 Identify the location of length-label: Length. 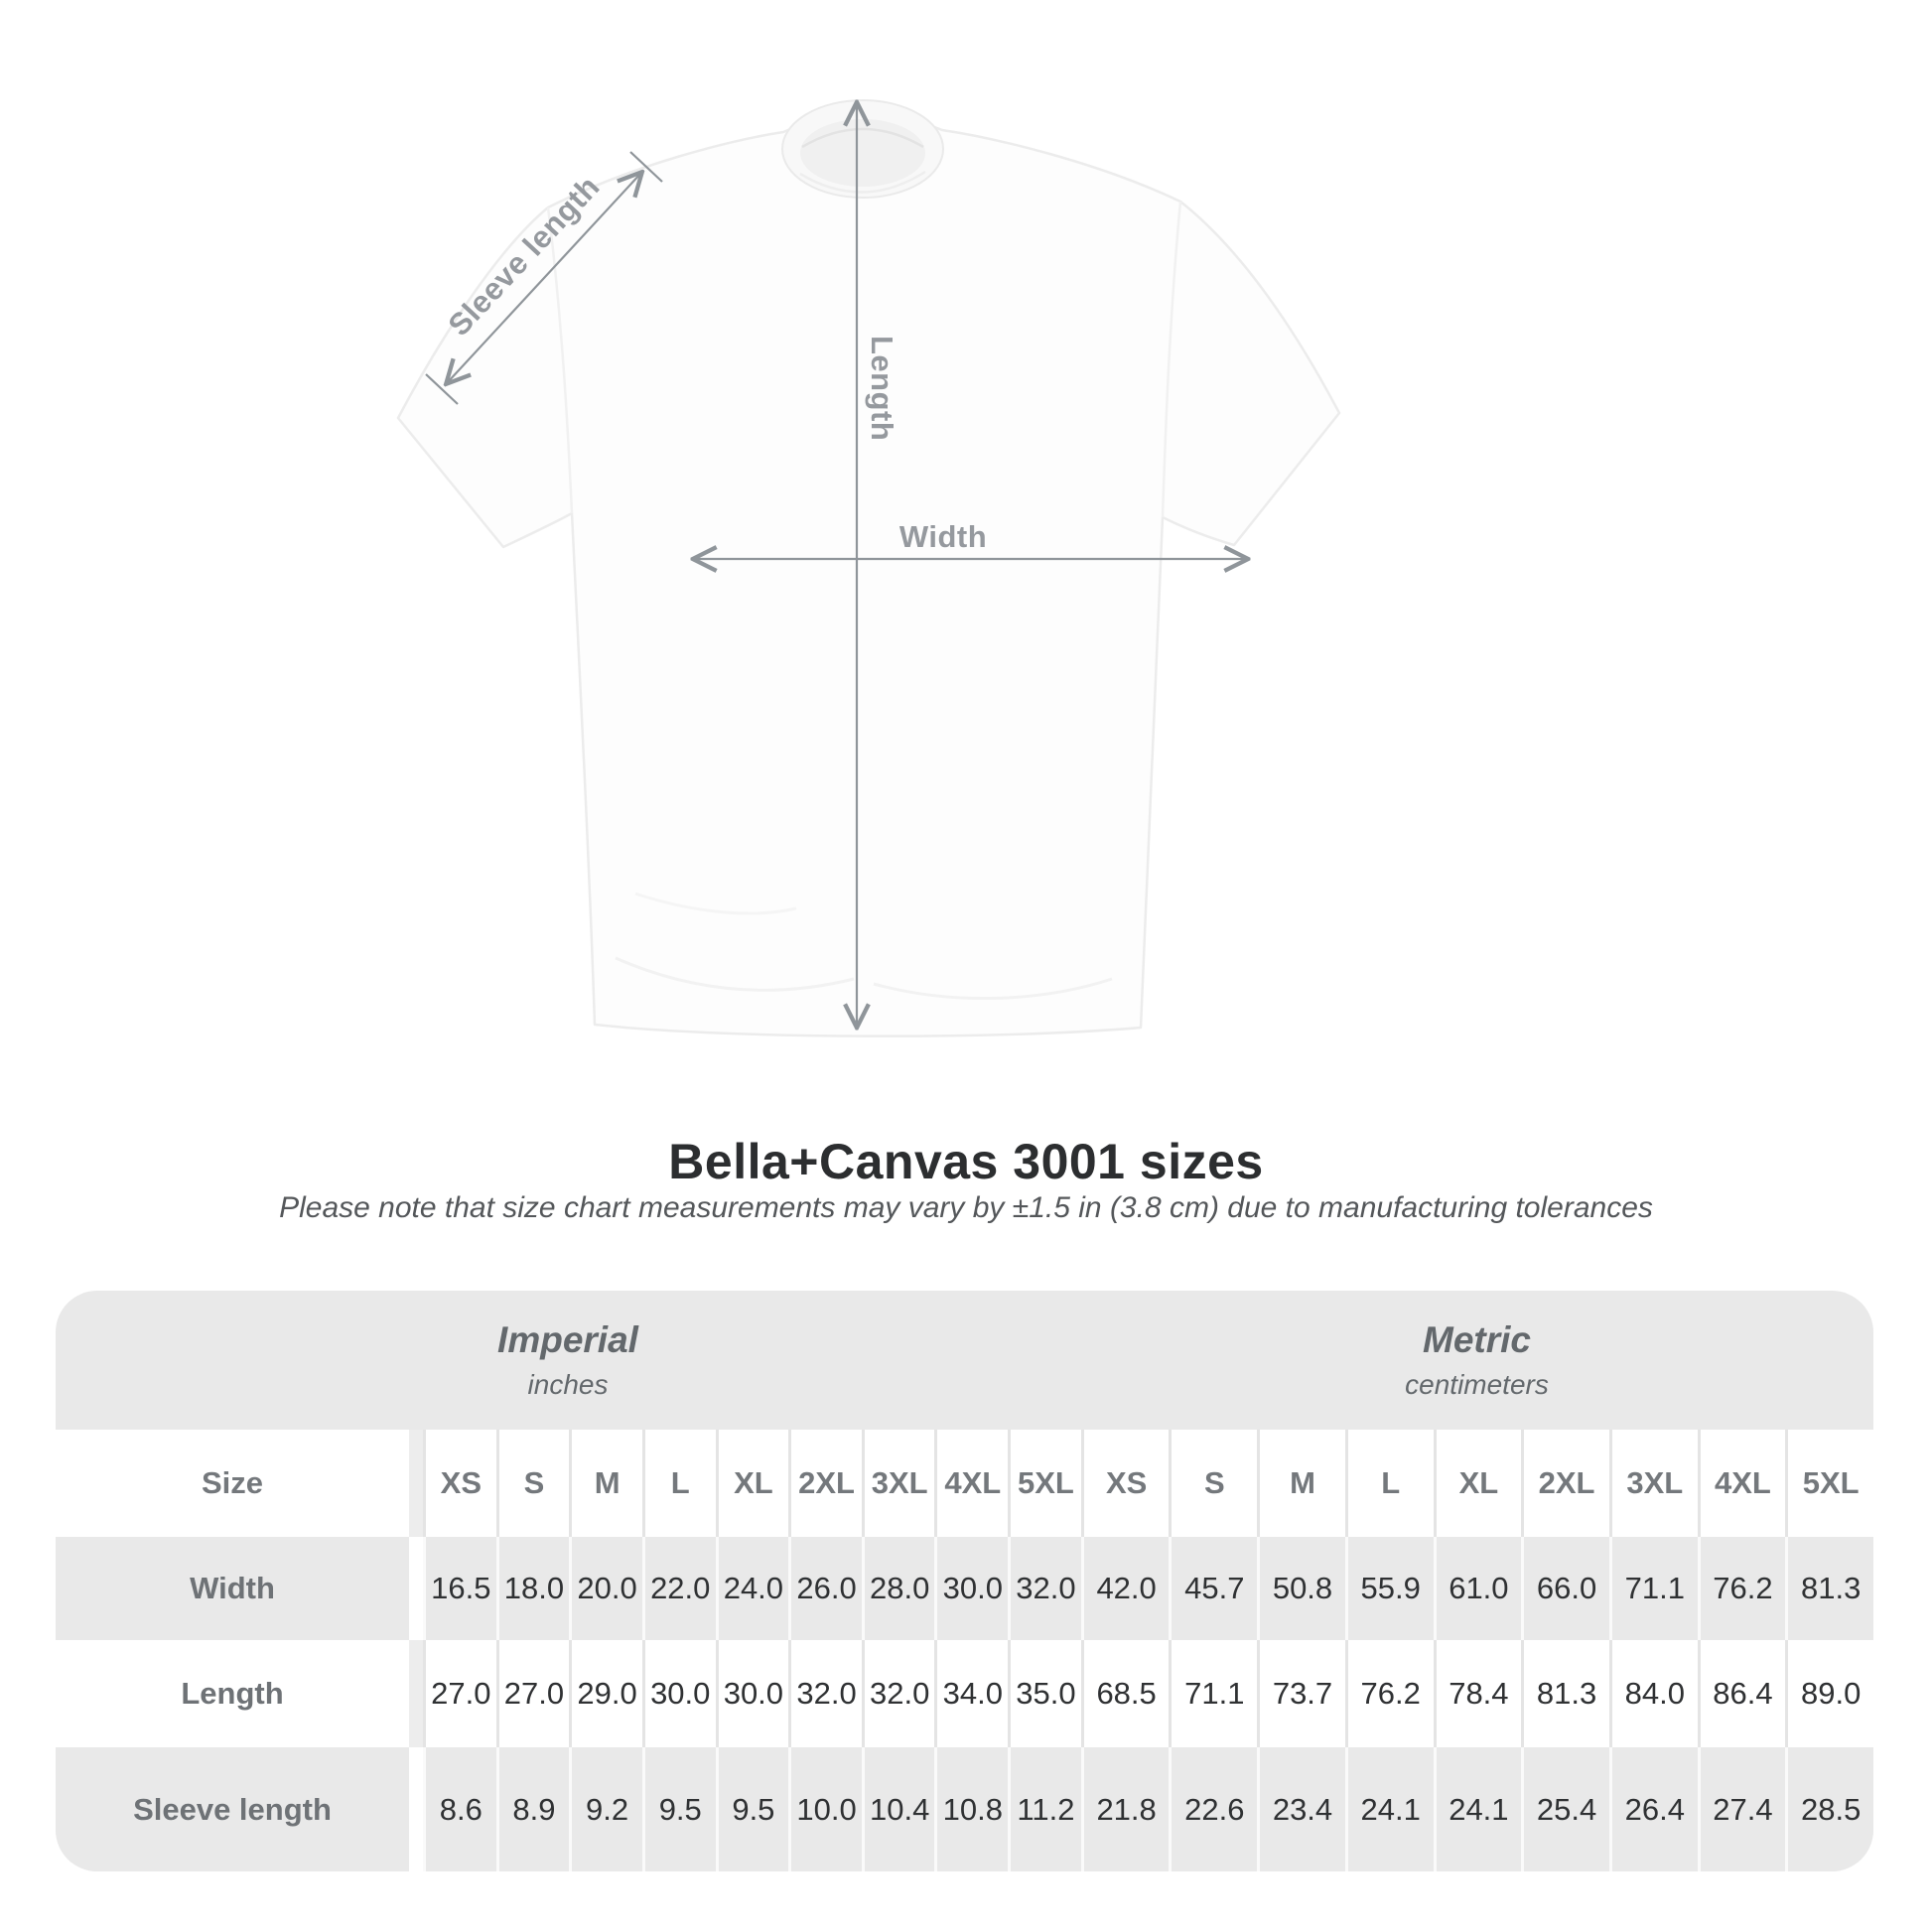
(882, 389).